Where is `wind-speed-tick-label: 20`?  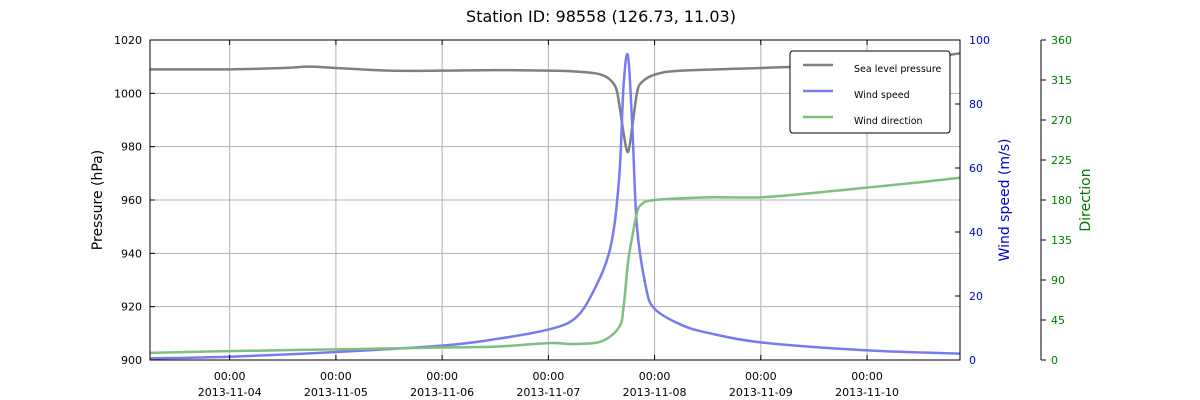 wind-speed-tick-label: 20 is located at coordinates (976, 296).